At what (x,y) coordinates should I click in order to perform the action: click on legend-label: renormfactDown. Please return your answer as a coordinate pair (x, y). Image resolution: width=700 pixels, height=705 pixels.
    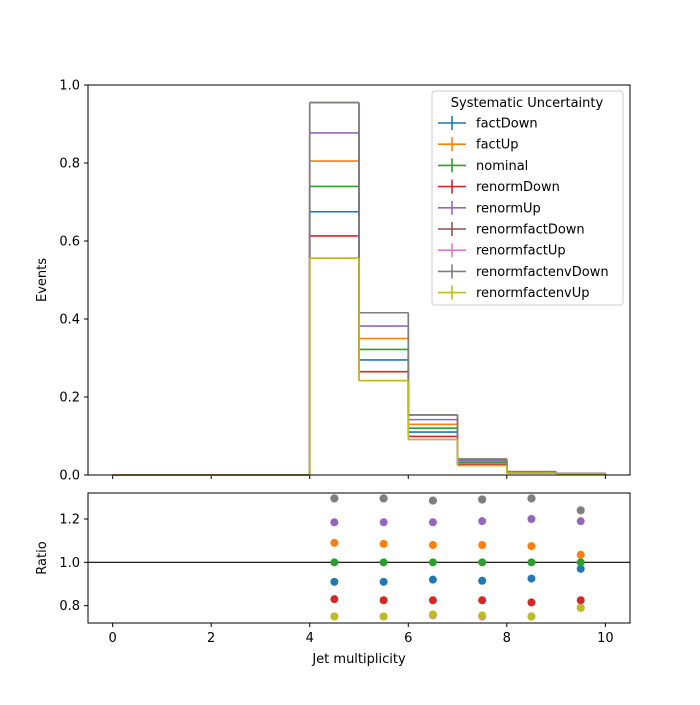
    Looking at the image, I should click on (530, 230).